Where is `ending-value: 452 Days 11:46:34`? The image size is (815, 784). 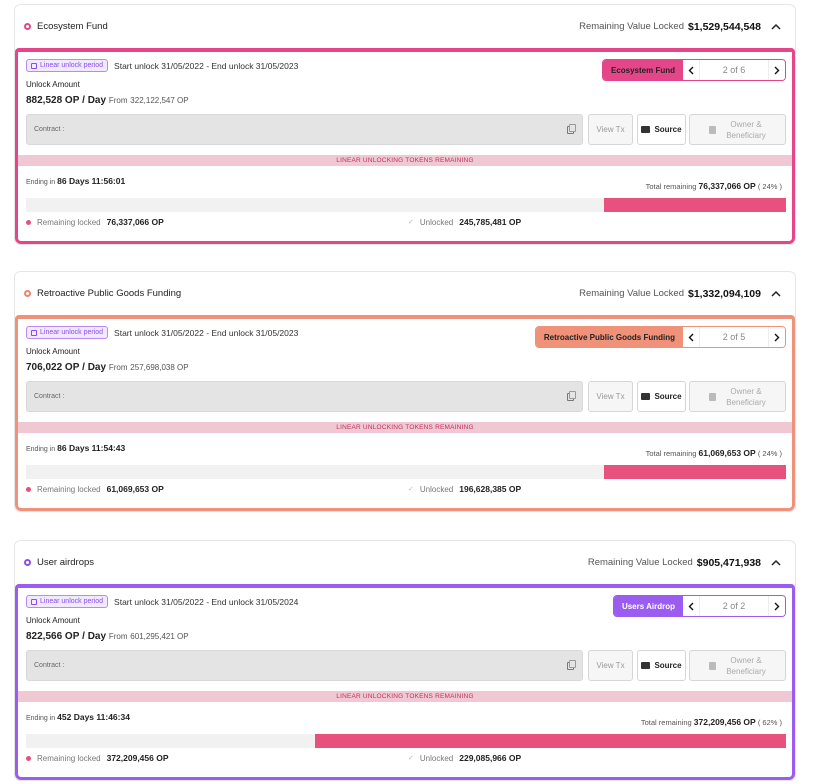
ending-value: 452 Days 11:46:34 is located at coordinates (93, 717).